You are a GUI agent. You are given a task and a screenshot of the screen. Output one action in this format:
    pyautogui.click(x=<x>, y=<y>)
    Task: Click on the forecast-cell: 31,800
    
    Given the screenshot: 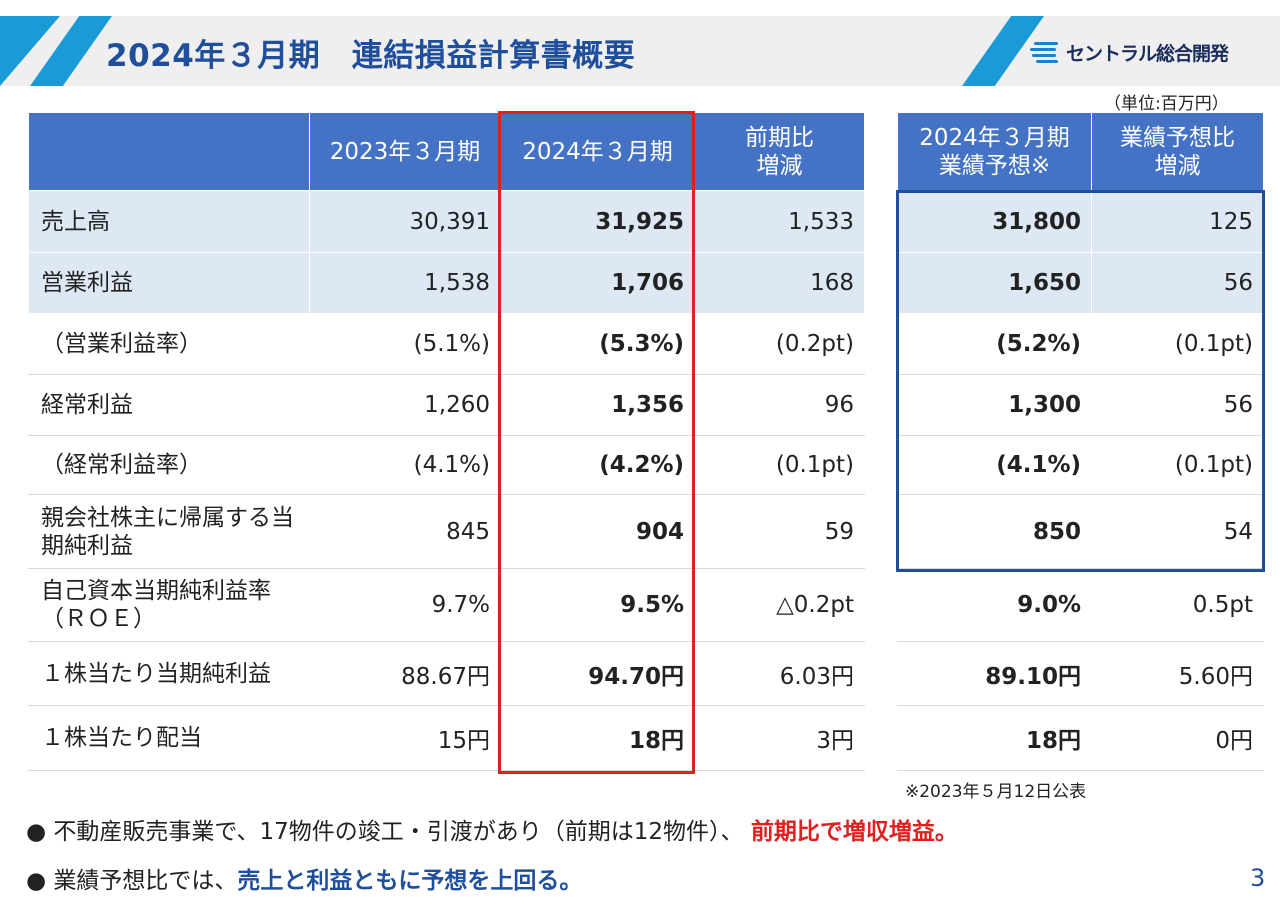 What is the action you would take?
    pyautogui.click(x=994, y=221)
    